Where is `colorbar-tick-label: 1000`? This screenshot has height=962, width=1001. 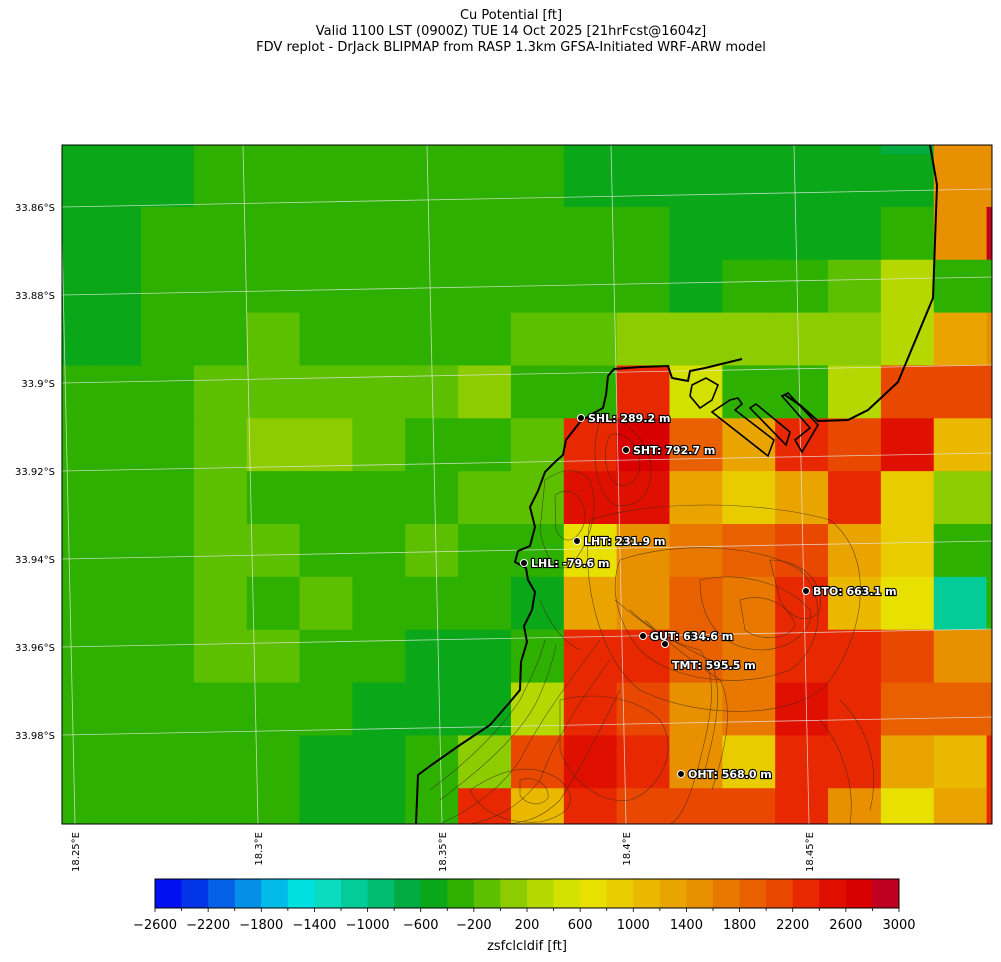 colorbar-tick-label: 1000 is located at coordinates (633, 925).